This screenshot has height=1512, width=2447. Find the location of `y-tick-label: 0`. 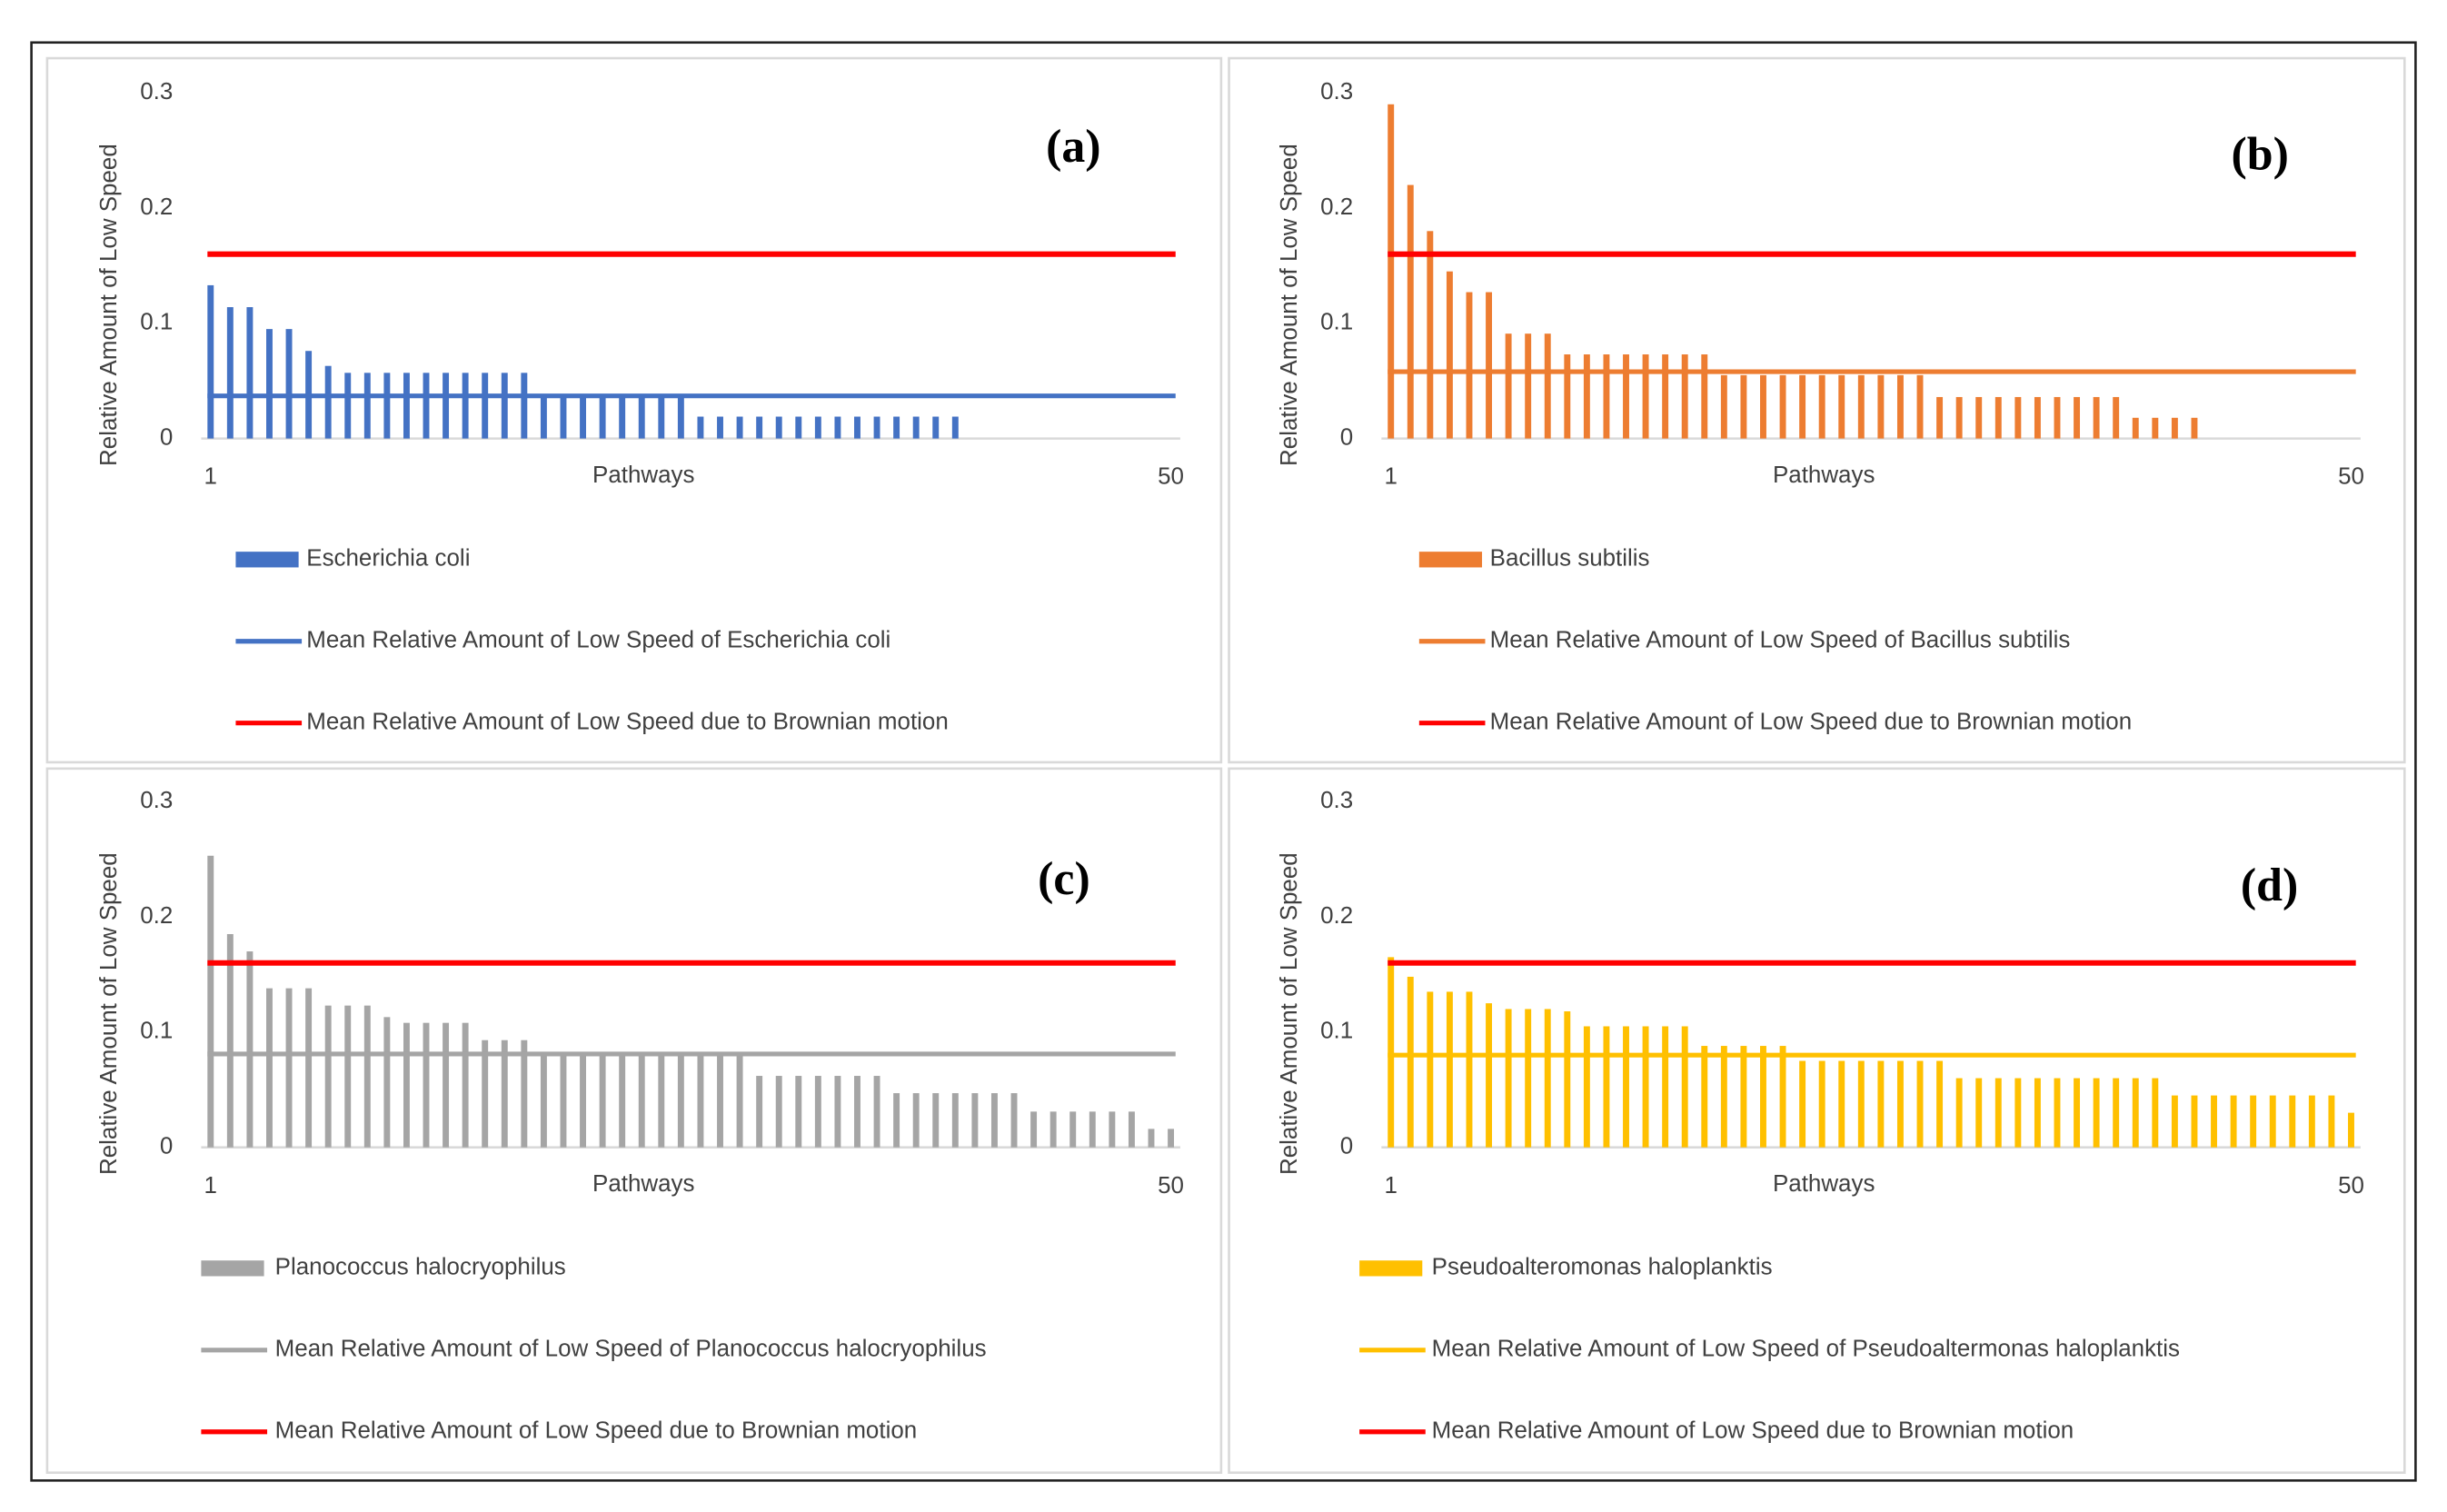

y-tick-label: 0 is located at coordinates (166, 437).